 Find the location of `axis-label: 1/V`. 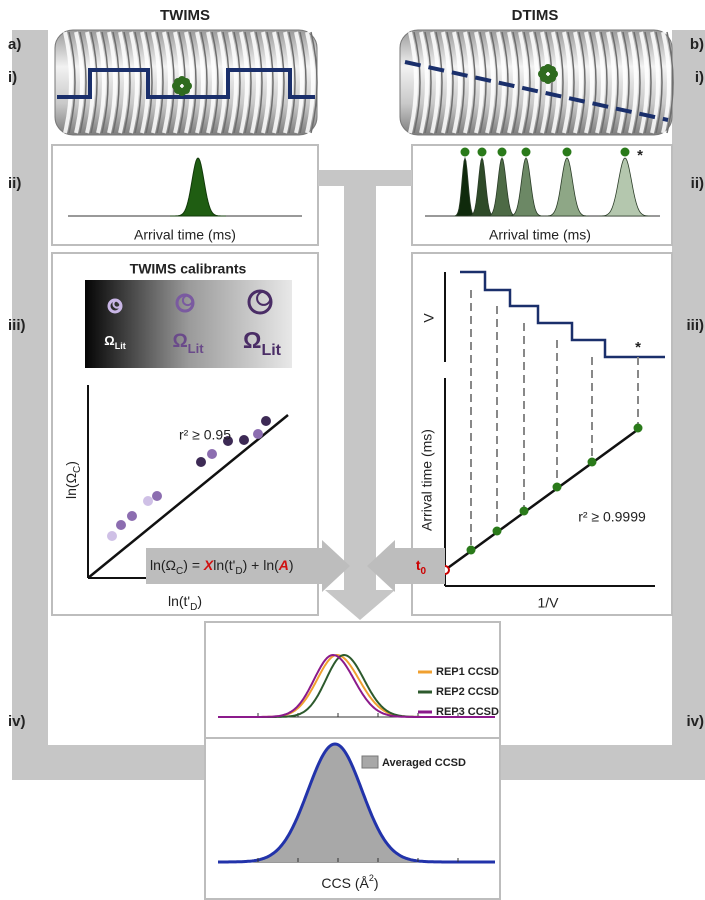

axis-label: 1/V is located at coordinates (548, 603).